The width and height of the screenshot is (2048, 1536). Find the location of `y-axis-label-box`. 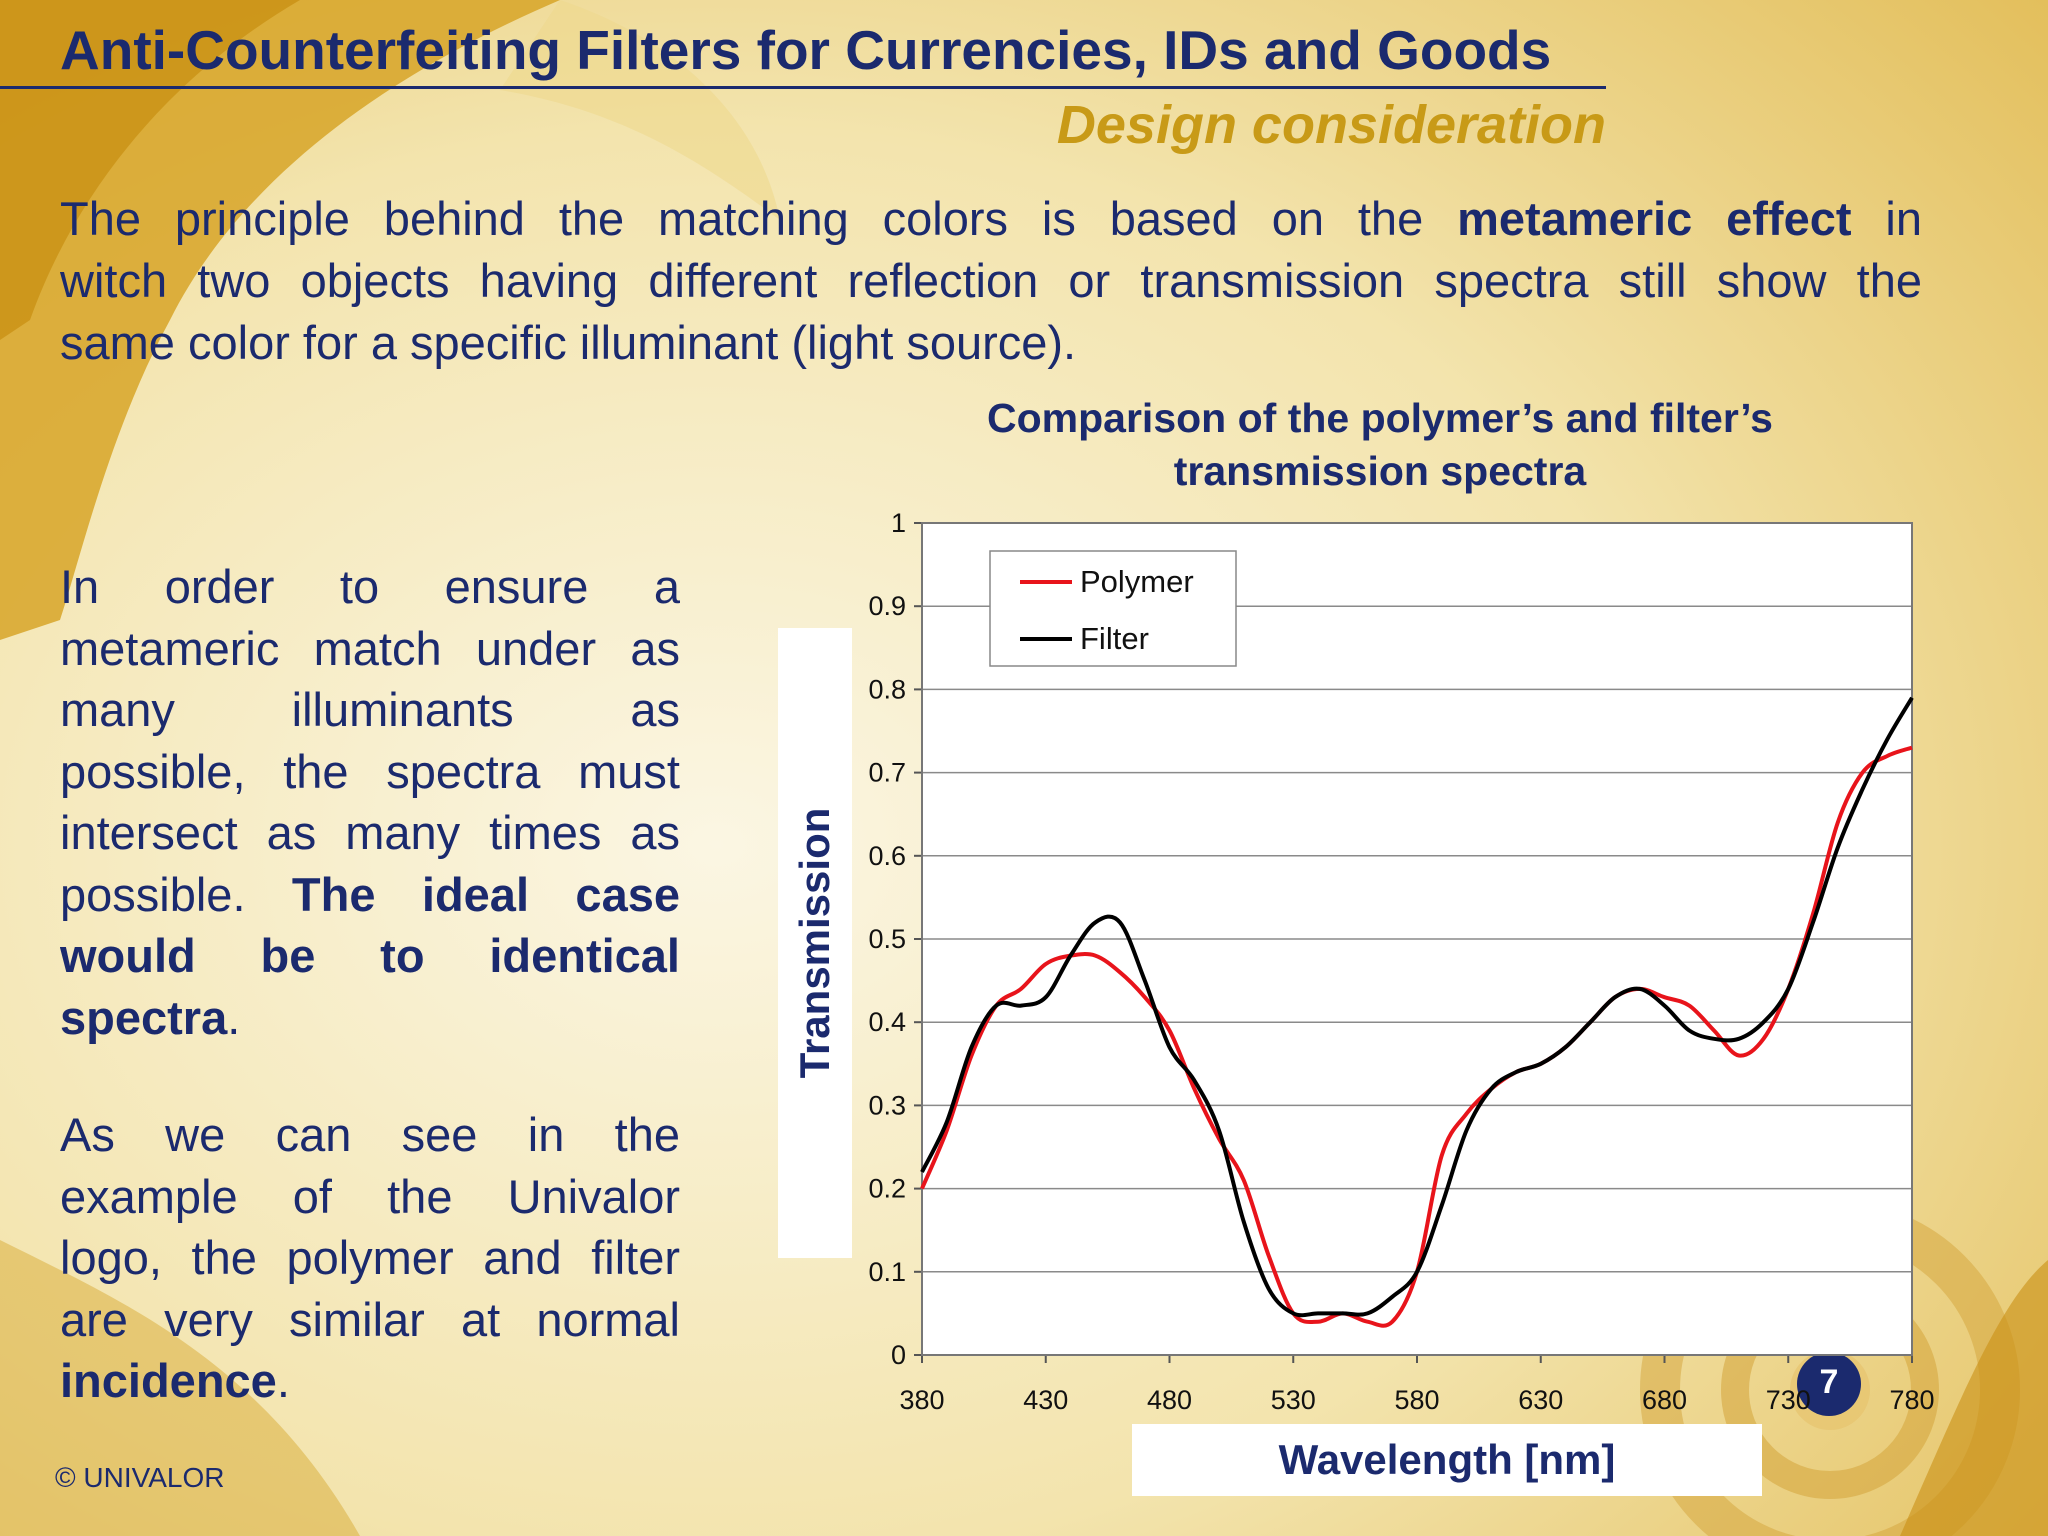

y-axis-label-box is located at coordinates (815, 943).